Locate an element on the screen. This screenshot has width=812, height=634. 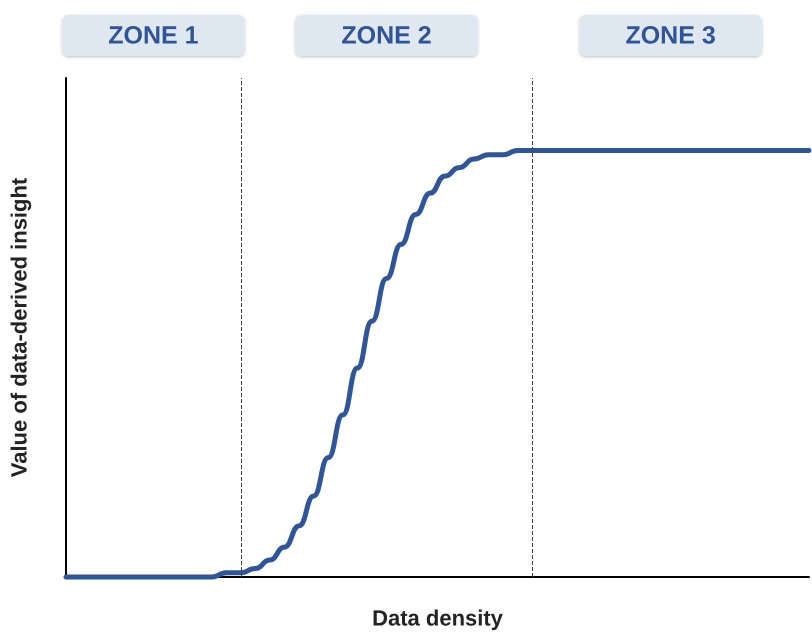
y-axis-title: Value of data-derived insight is located at coordinates (19, 327).